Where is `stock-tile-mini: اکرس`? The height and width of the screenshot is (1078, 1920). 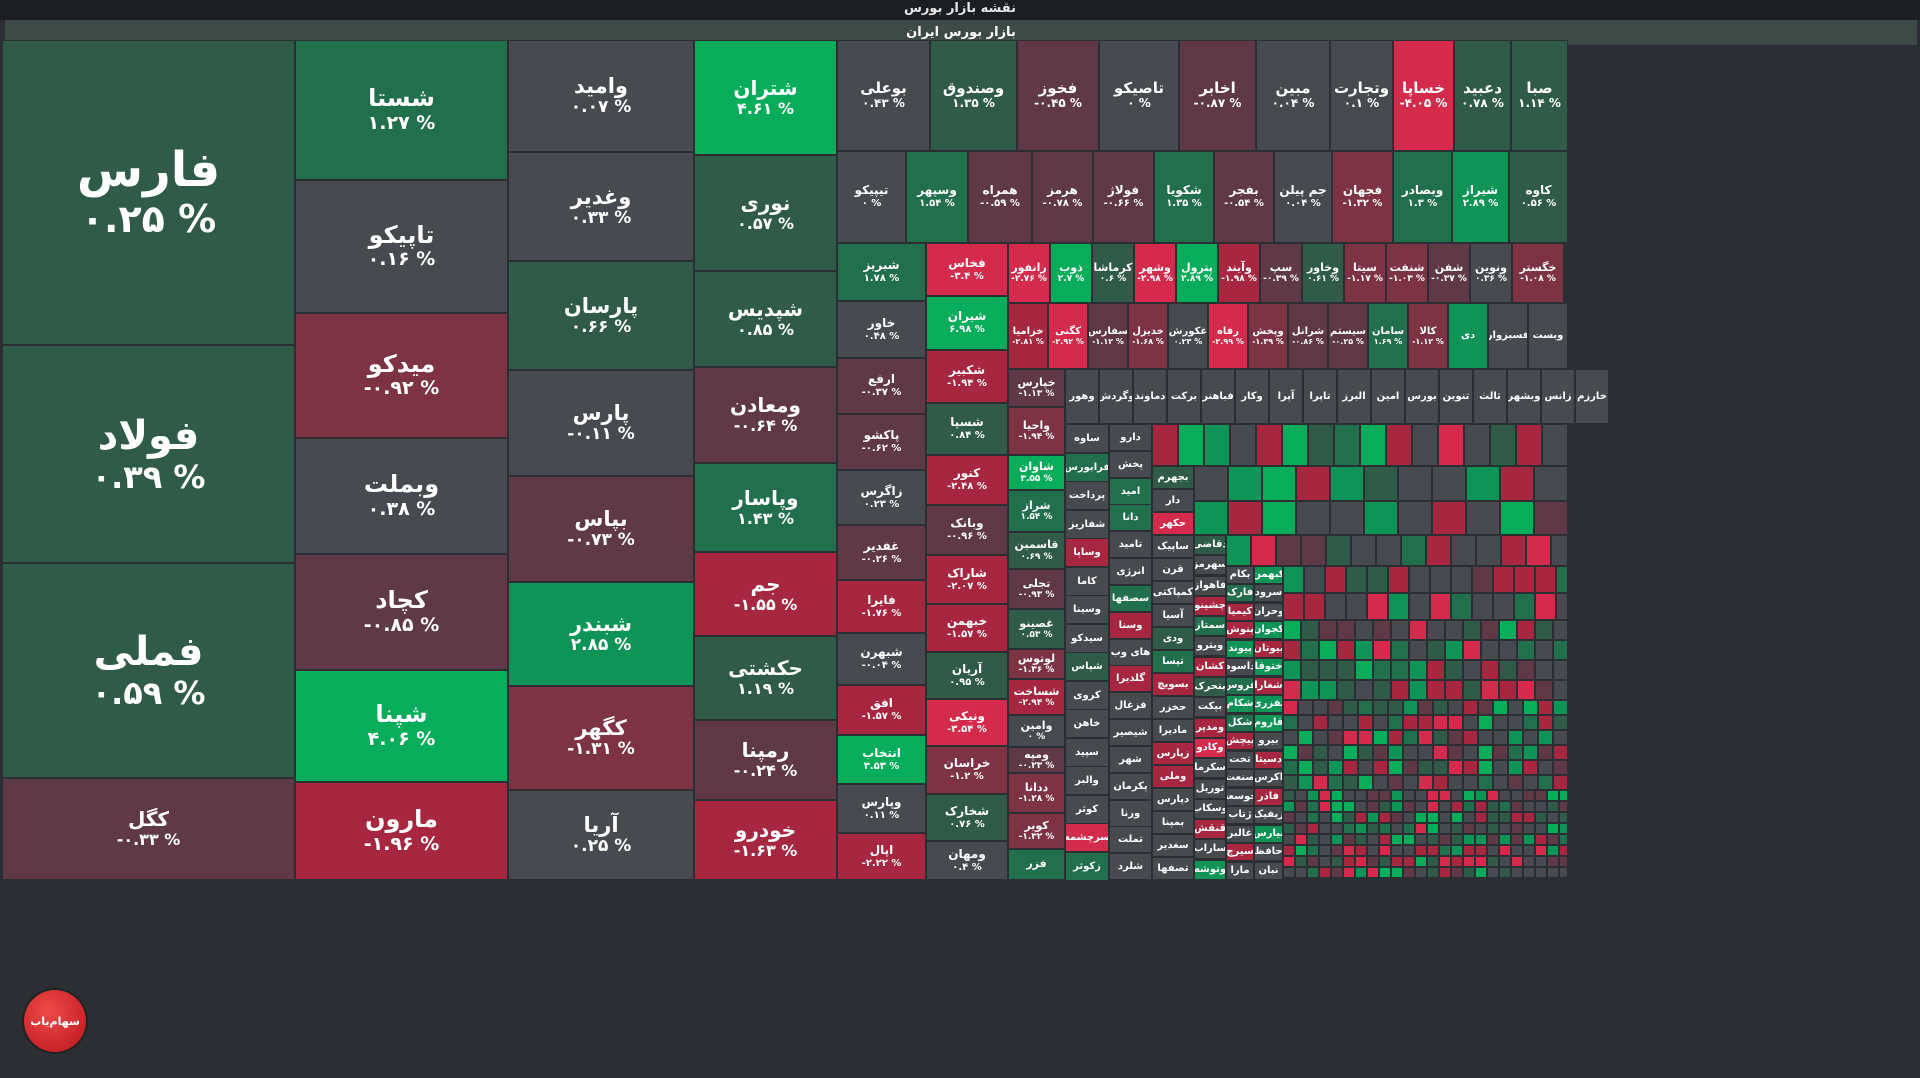 stock-tile-mini: اکرس is located at coordinates (1268, 778).